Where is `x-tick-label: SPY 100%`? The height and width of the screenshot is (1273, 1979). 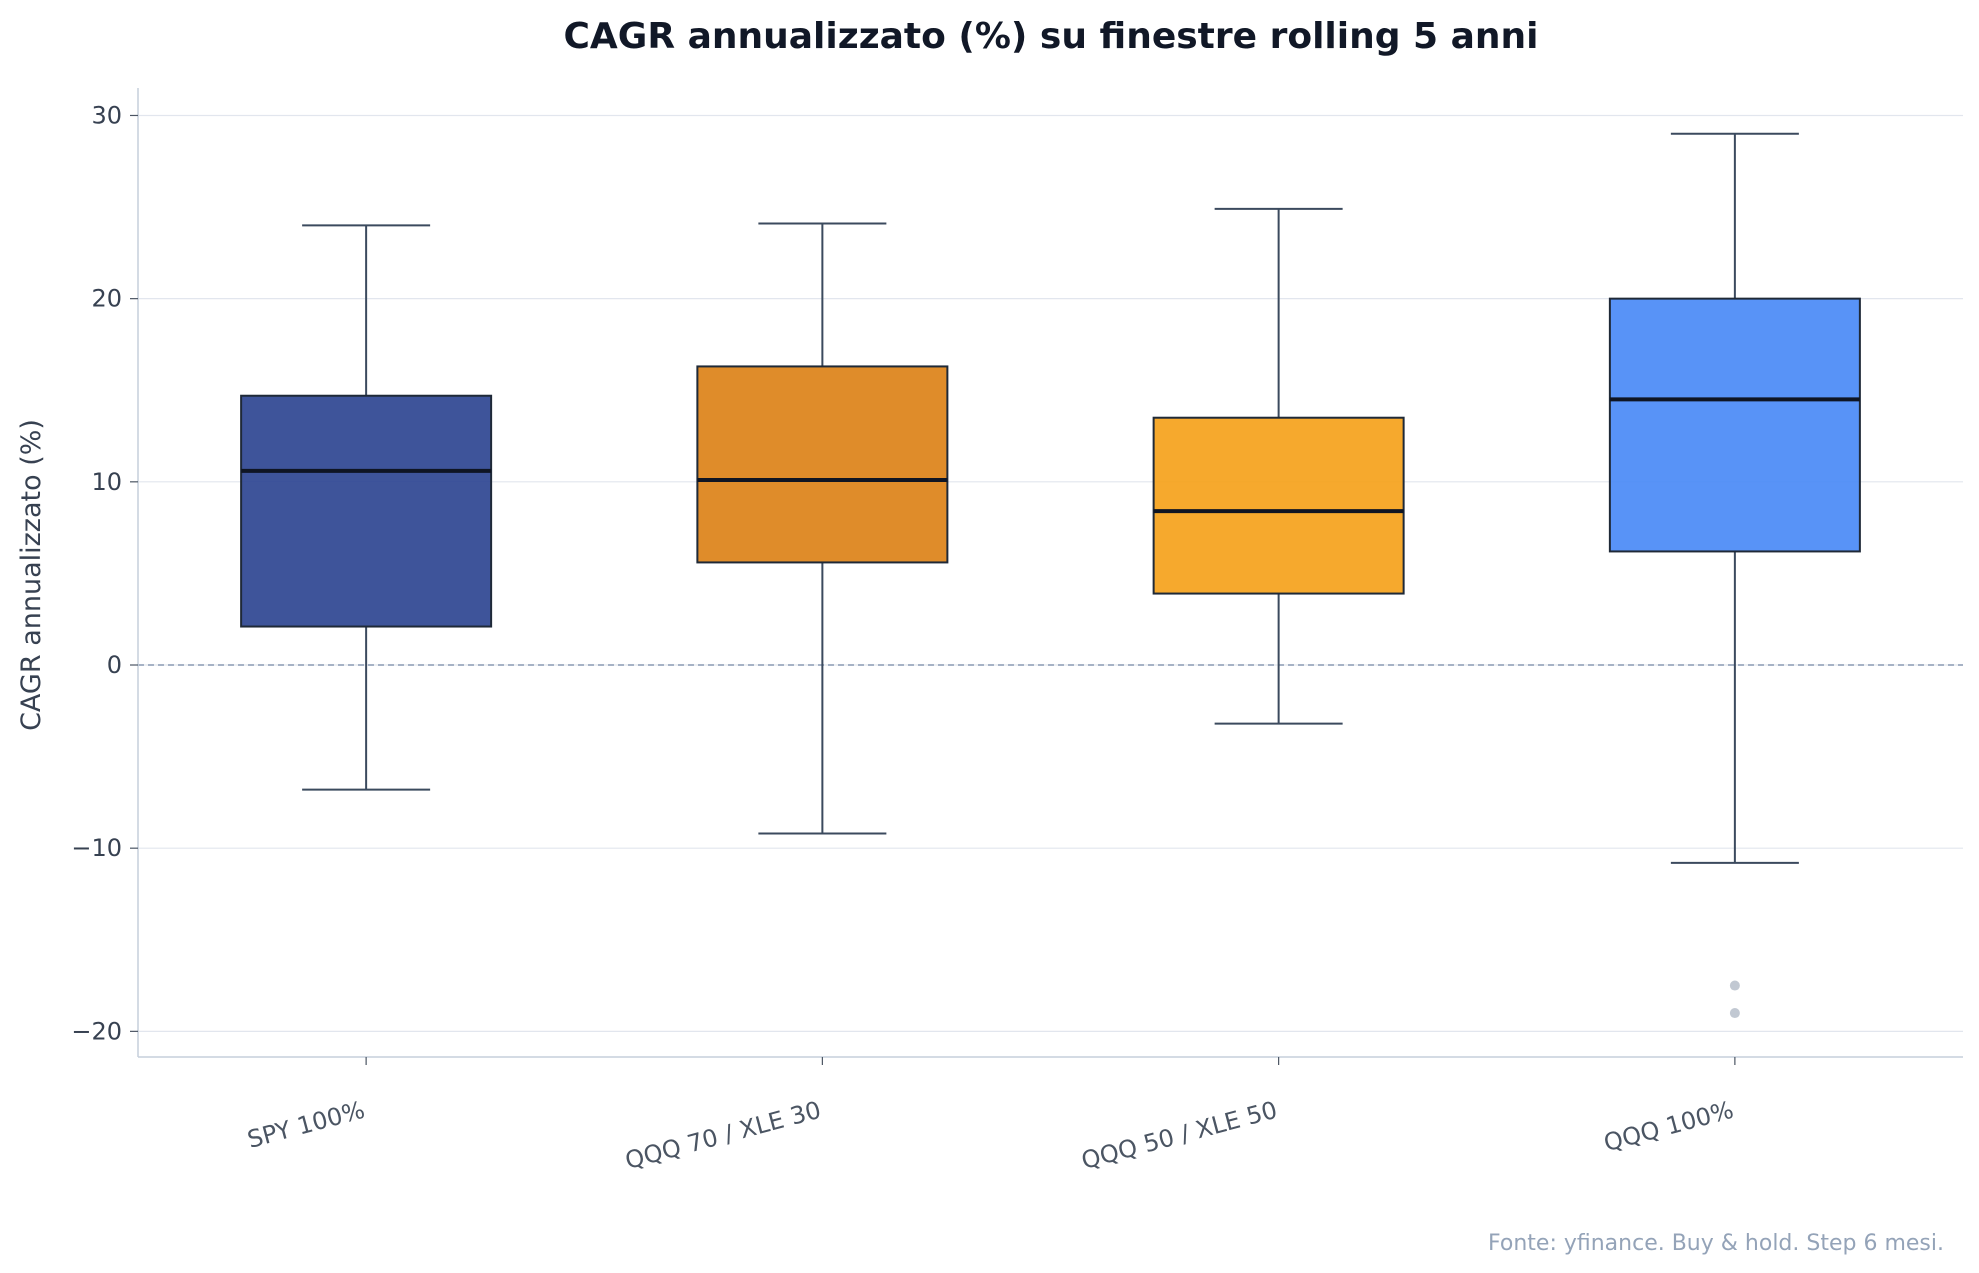 x-tick-label: SPY 100% is located at coordinates (305, 1125).